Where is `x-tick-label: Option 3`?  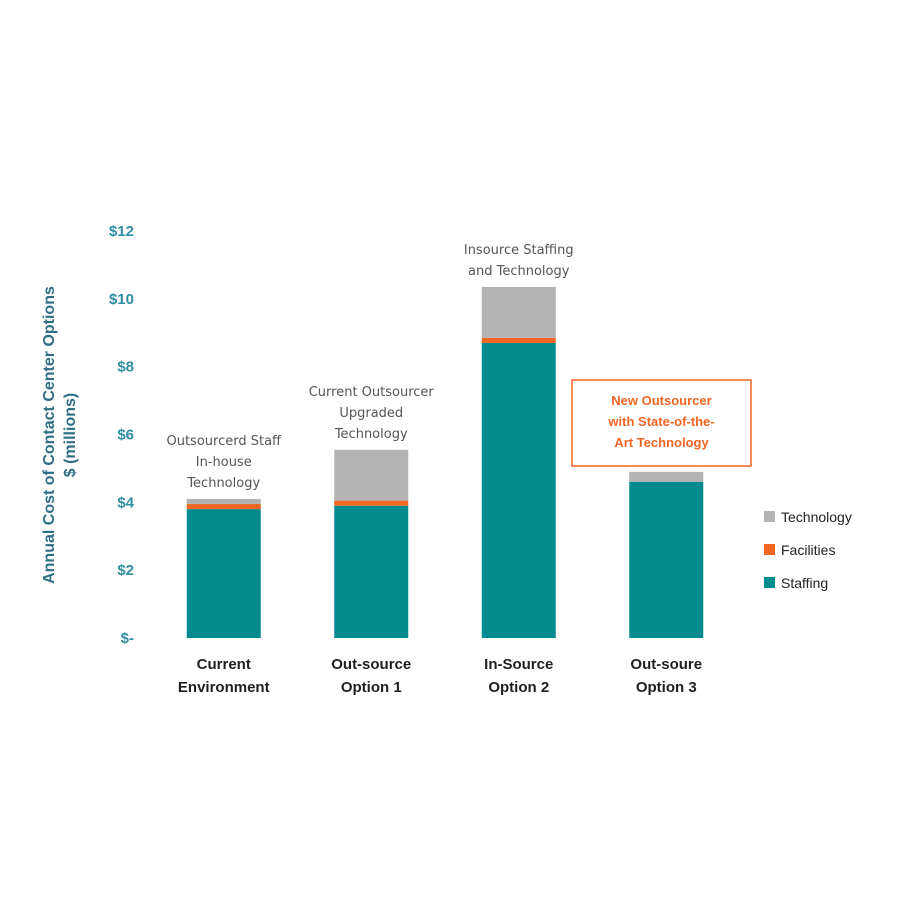
x-tick-label: Option 3 is located at coordinates (666, 687).